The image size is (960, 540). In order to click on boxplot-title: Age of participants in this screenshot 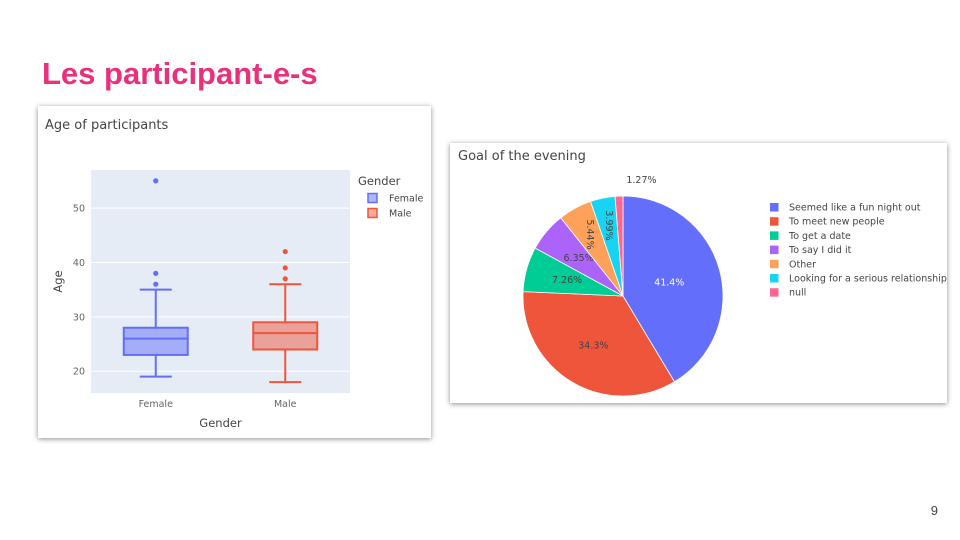, I will do `click(107, 125)`.